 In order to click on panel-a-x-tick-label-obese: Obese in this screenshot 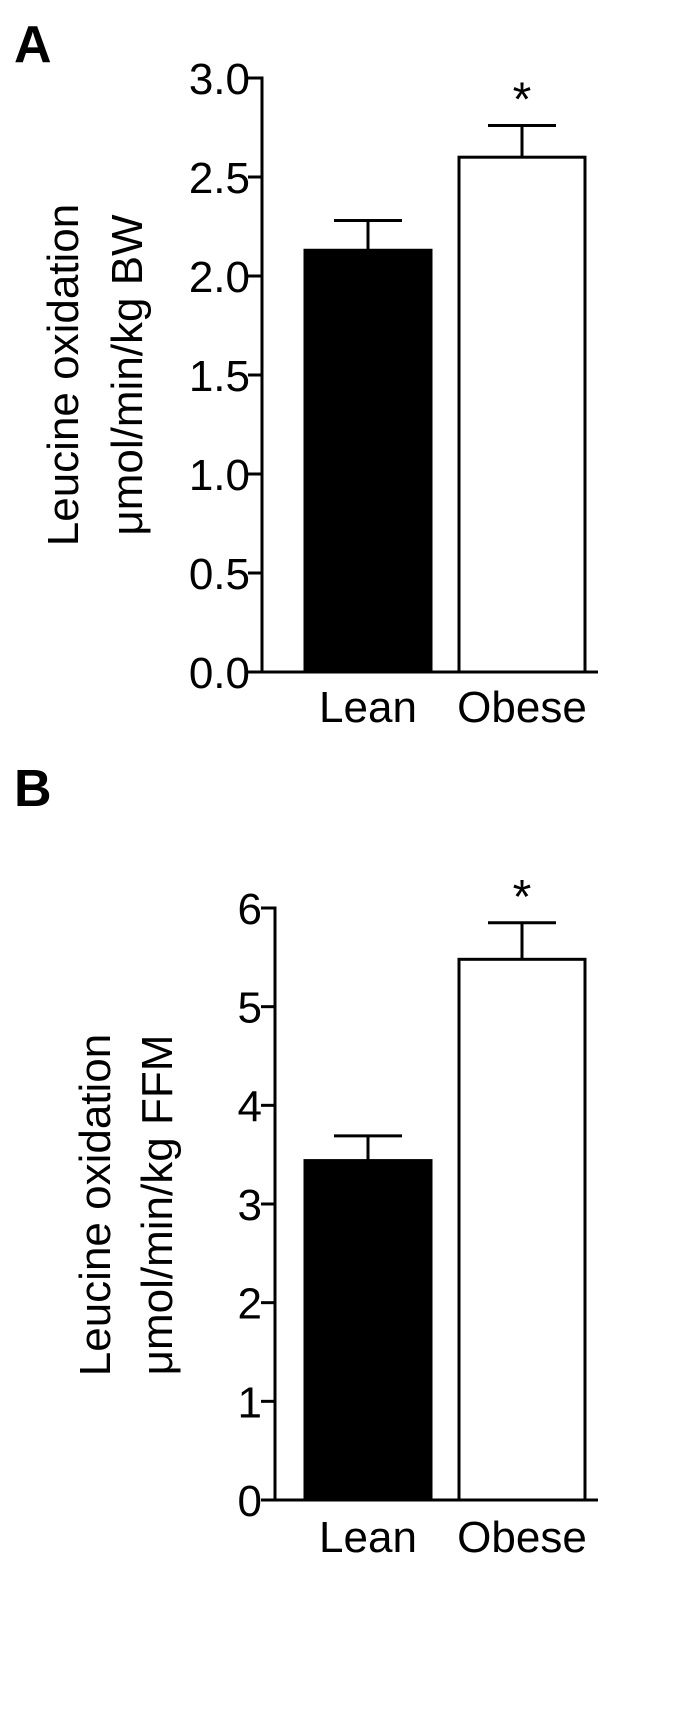, I will do `click(522, 707)`.